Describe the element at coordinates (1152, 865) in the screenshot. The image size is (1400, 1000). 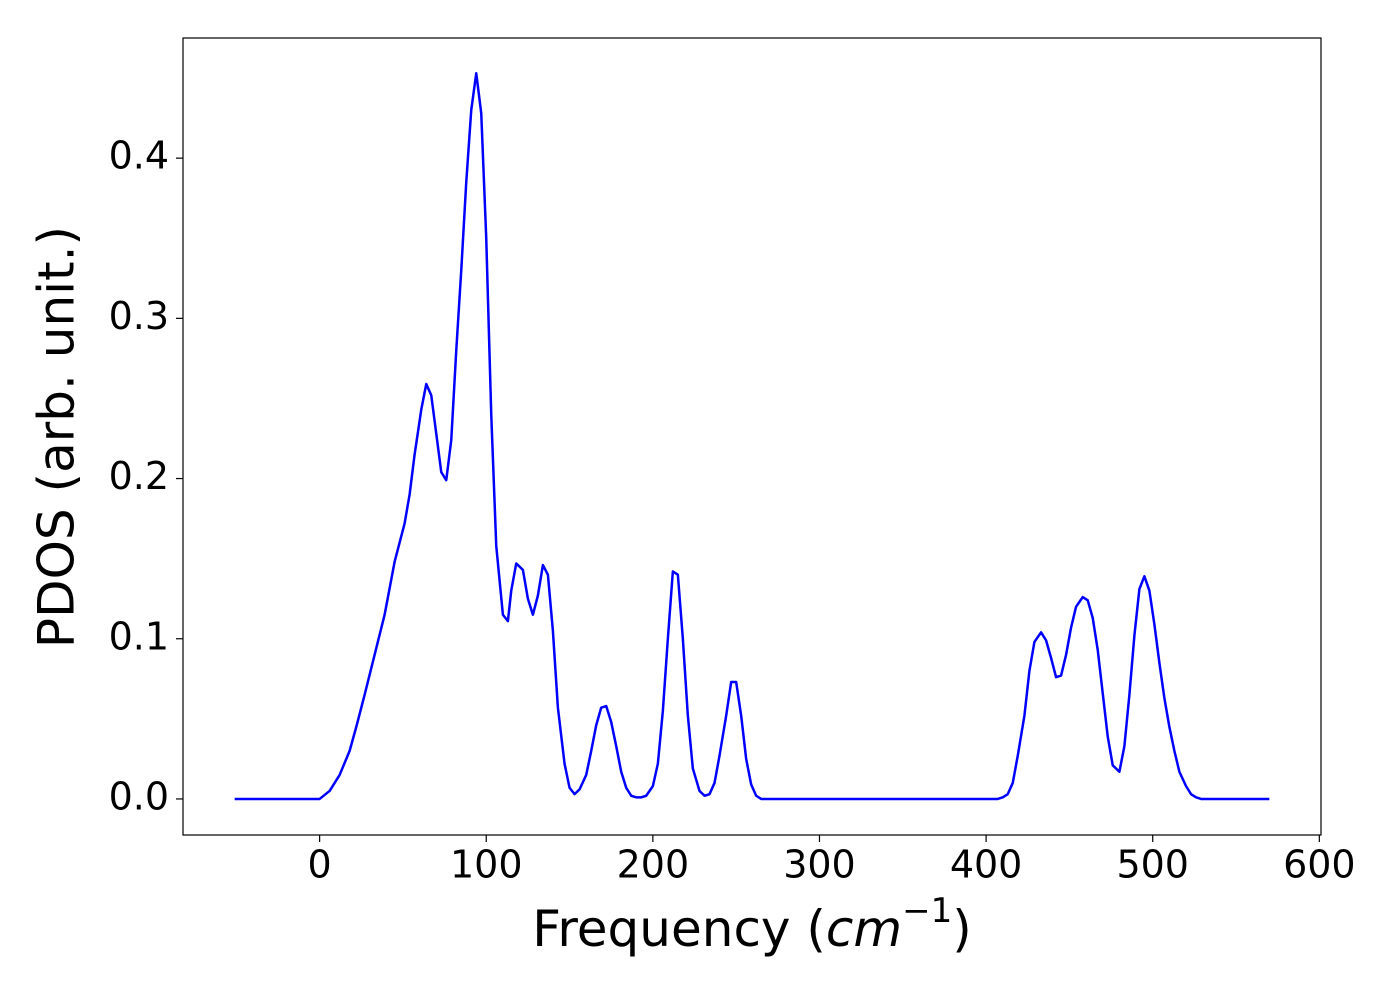
I see `x-tick-label: 500` at that location.